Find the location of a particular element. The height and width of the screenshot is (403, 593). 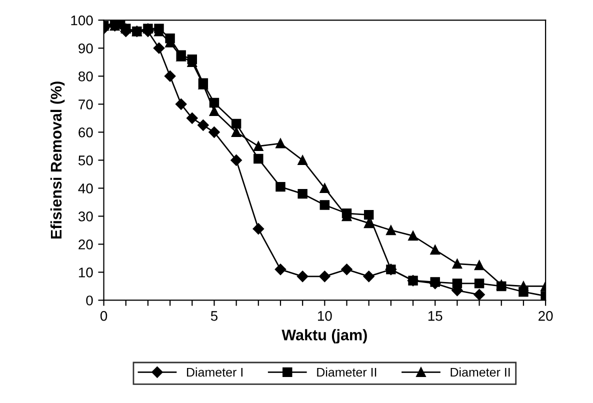

y-tick-label: 90 is located at coordinates (85, 48).